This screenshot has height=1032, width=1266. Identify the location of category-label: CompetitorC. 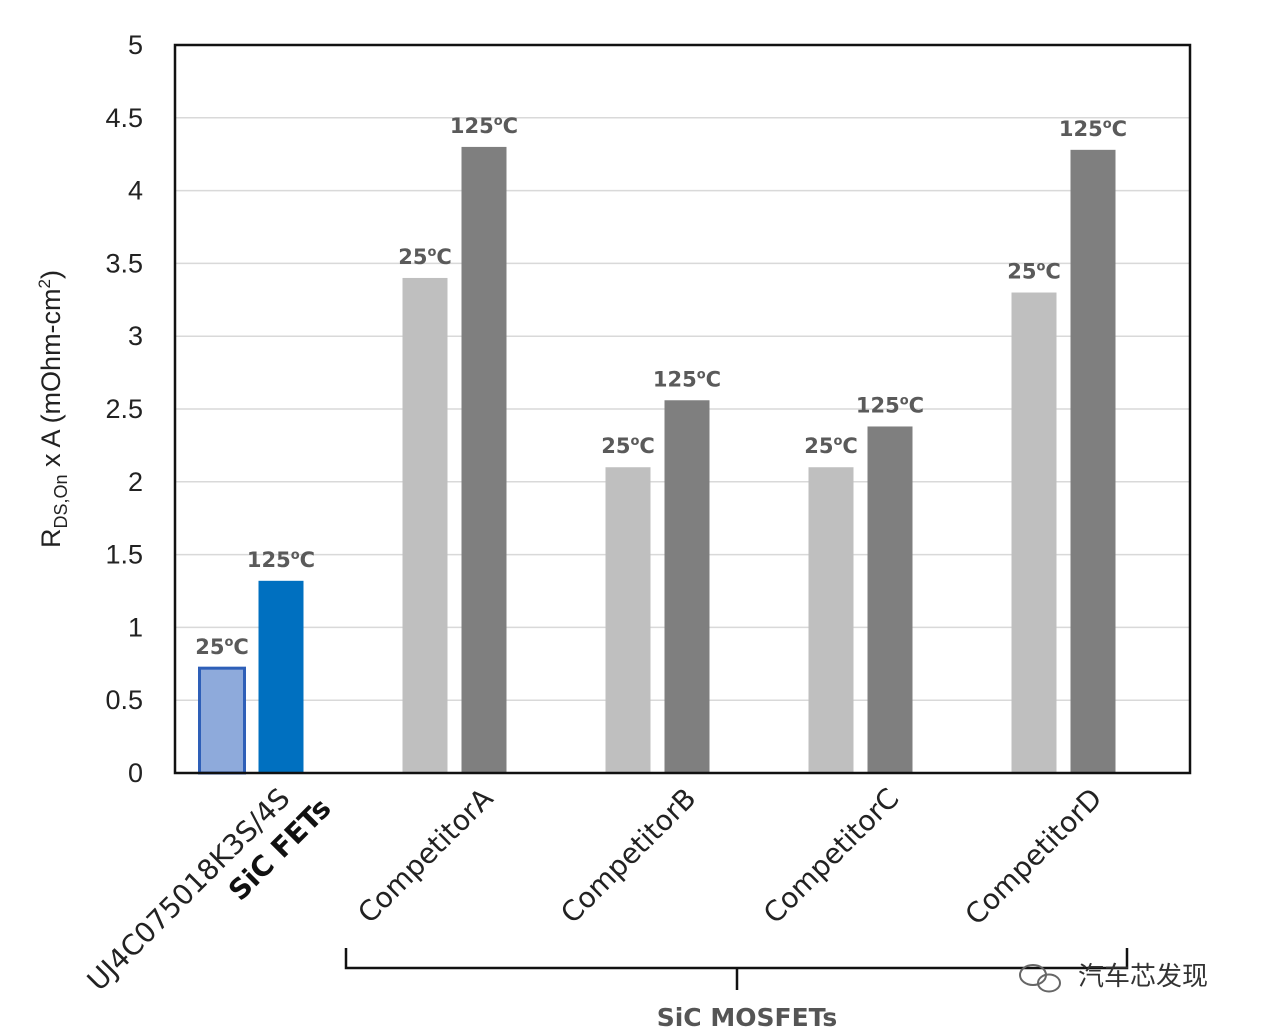
(831, 856).